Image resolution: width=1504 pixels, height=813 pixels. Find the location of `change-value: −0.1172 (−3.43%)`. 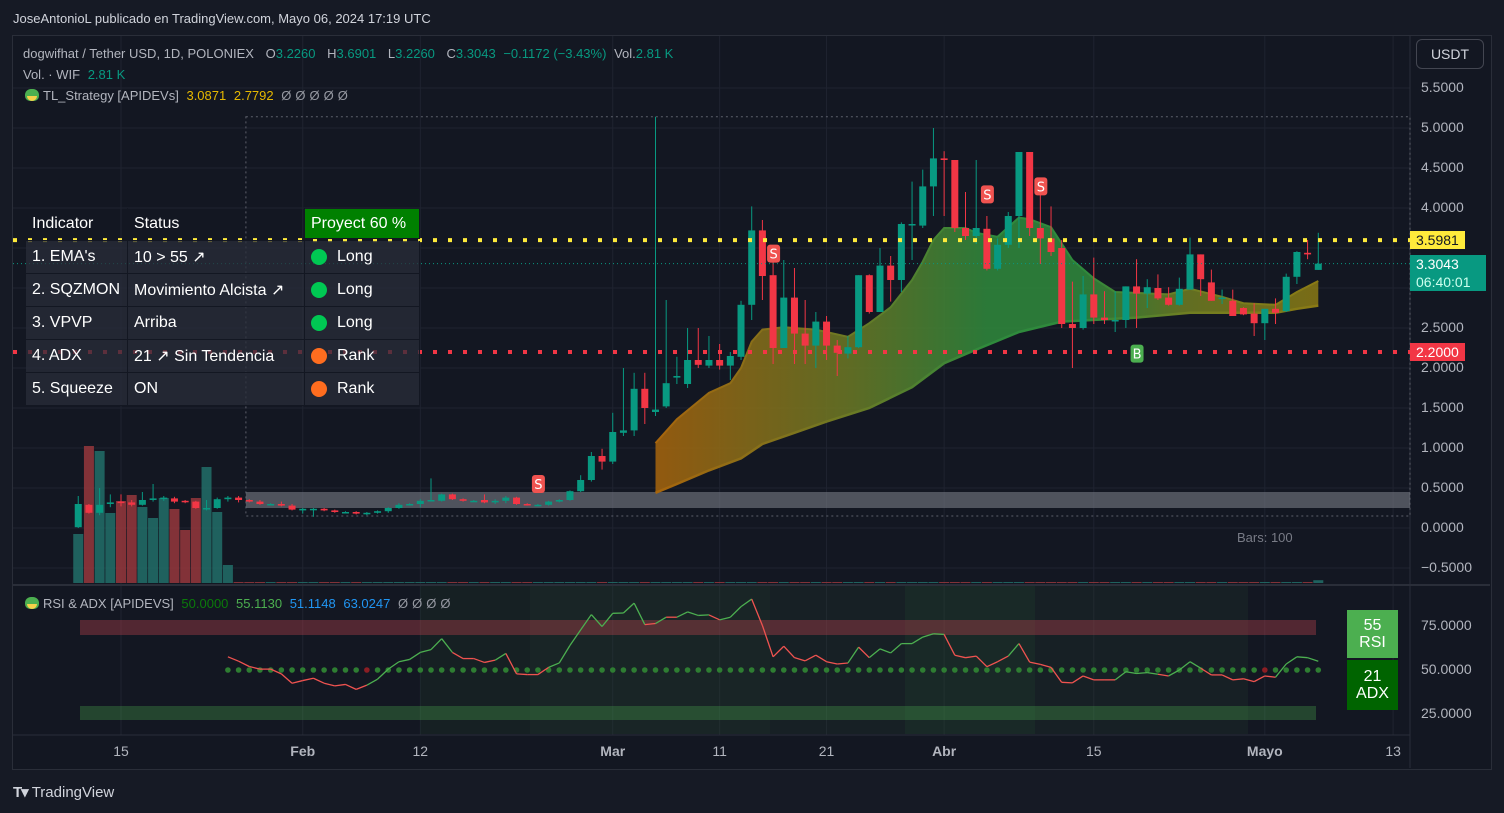

change-value: −0.1172 (−3.43%) is located at coordinates (555, 53).